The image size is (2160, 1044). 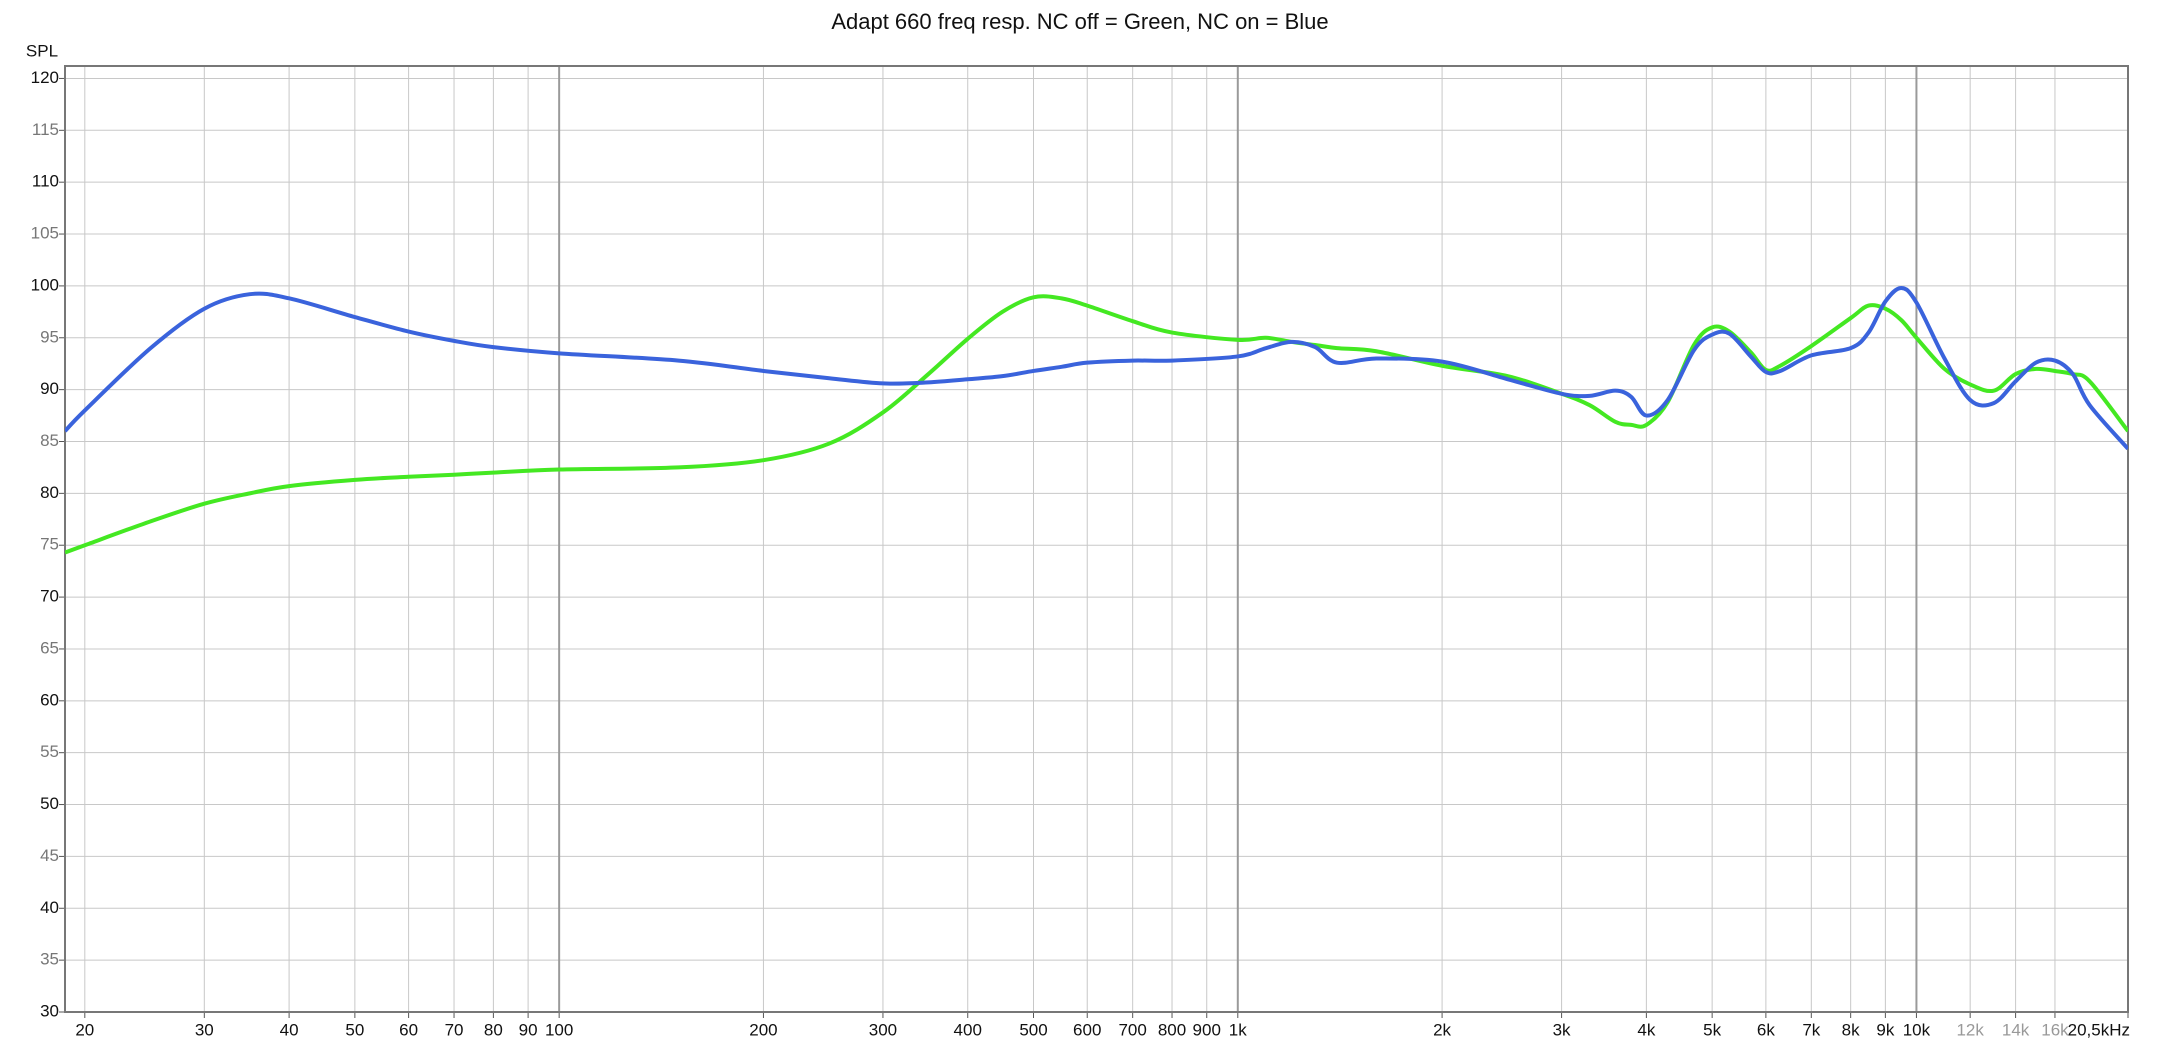 I want to click on y-tick-label: 115, so click(x=45, y=129).